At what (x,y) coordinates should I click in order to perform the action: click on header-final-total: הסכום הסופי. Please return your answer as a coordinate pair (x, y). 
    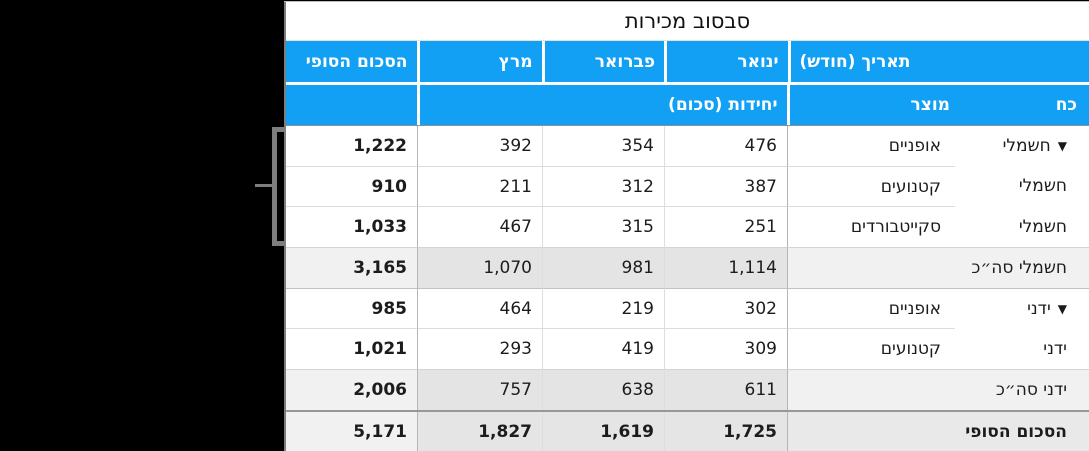
    Looking at the image, I should click on (351, 61).